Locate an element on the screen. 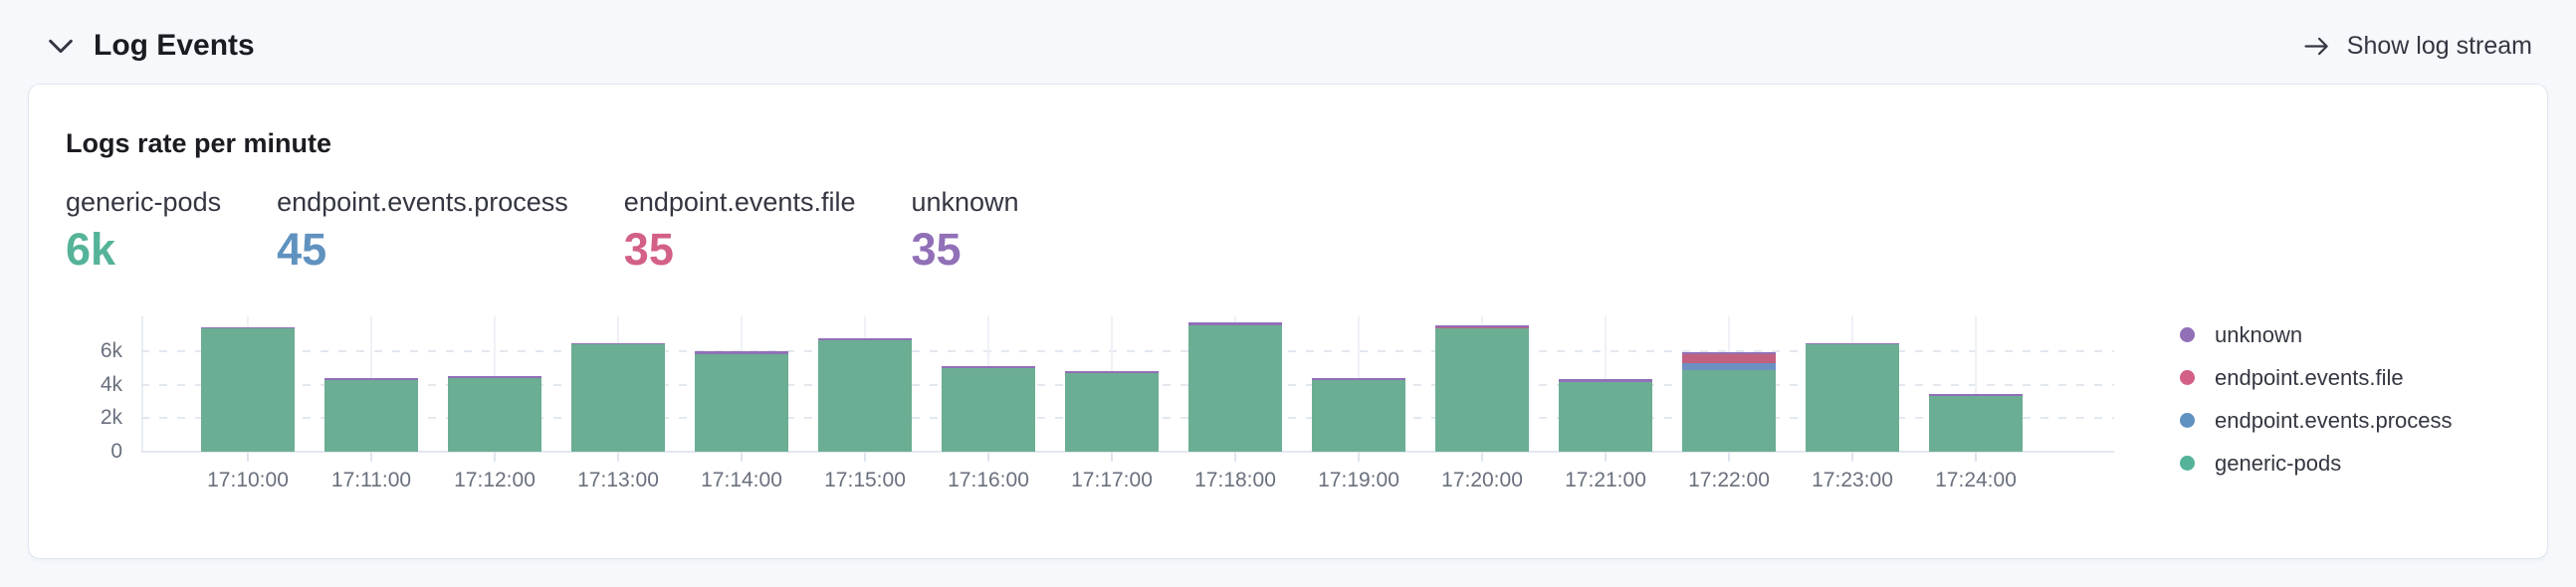 The height and width of the screenshot is (587, 2576). bar-segment-generic-pods-17:19:00 is located at coordinates (1358, 415).